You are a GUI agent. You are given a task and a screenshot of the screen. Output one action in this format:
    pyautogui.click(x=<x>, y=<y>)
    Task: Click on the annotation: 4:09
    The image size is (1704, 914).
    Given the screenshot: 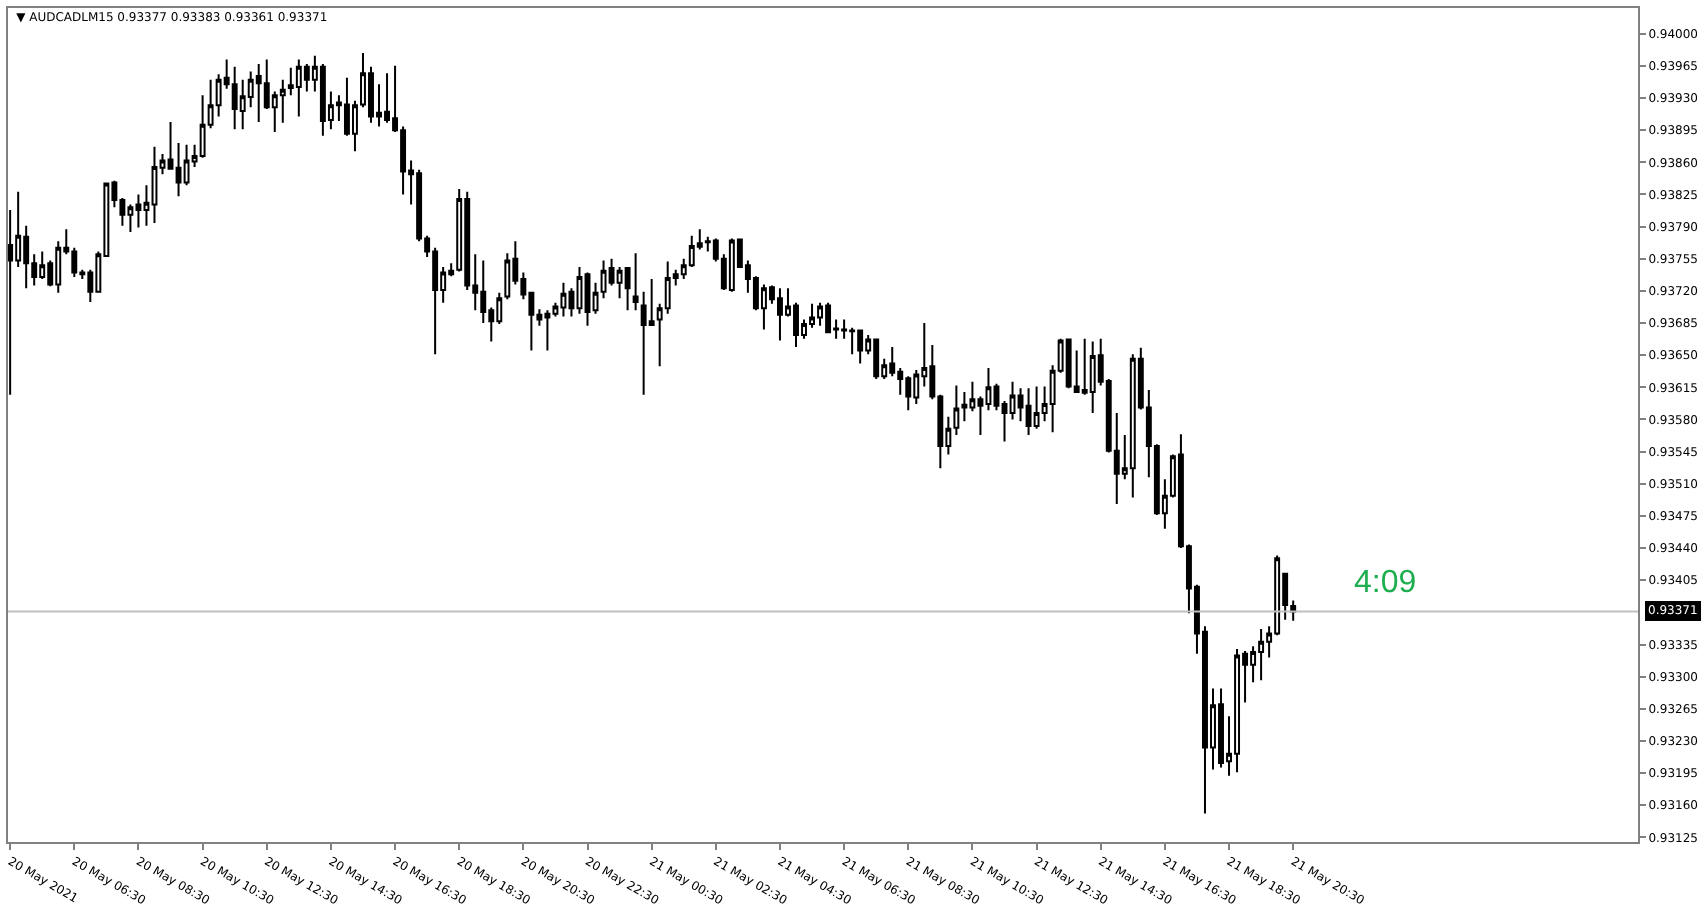 What is the action you would take?
    pyautogui.click(x=1385, y=583)
    